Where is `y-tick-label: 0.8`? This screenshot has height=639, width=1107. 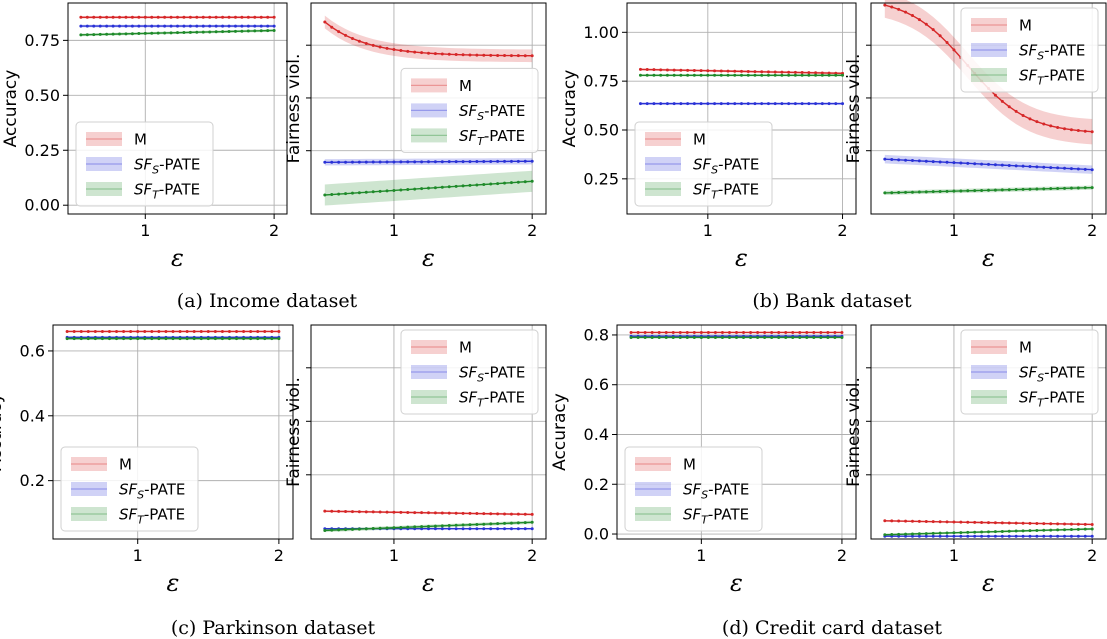
y-tick-label: 0.8 is located at coordinates (596, 334).